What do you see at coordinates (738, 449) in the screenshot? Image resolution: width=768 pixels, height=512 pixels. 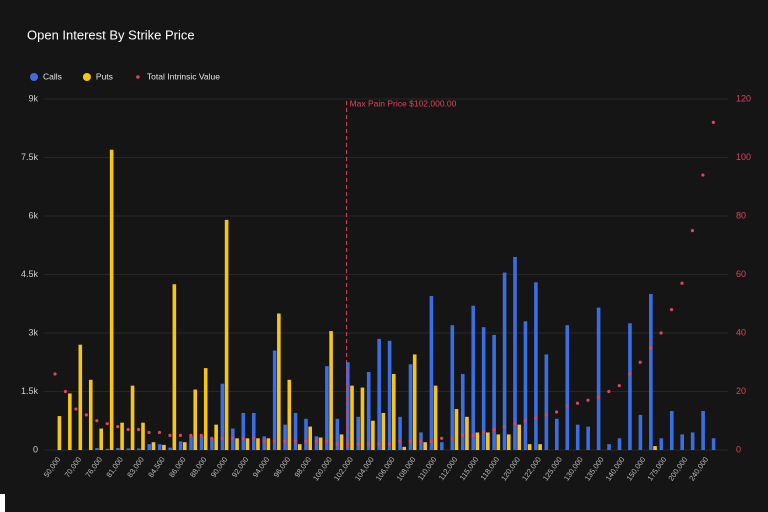 I see `y2-tick-label: 0` at bounding box center [738, 449].